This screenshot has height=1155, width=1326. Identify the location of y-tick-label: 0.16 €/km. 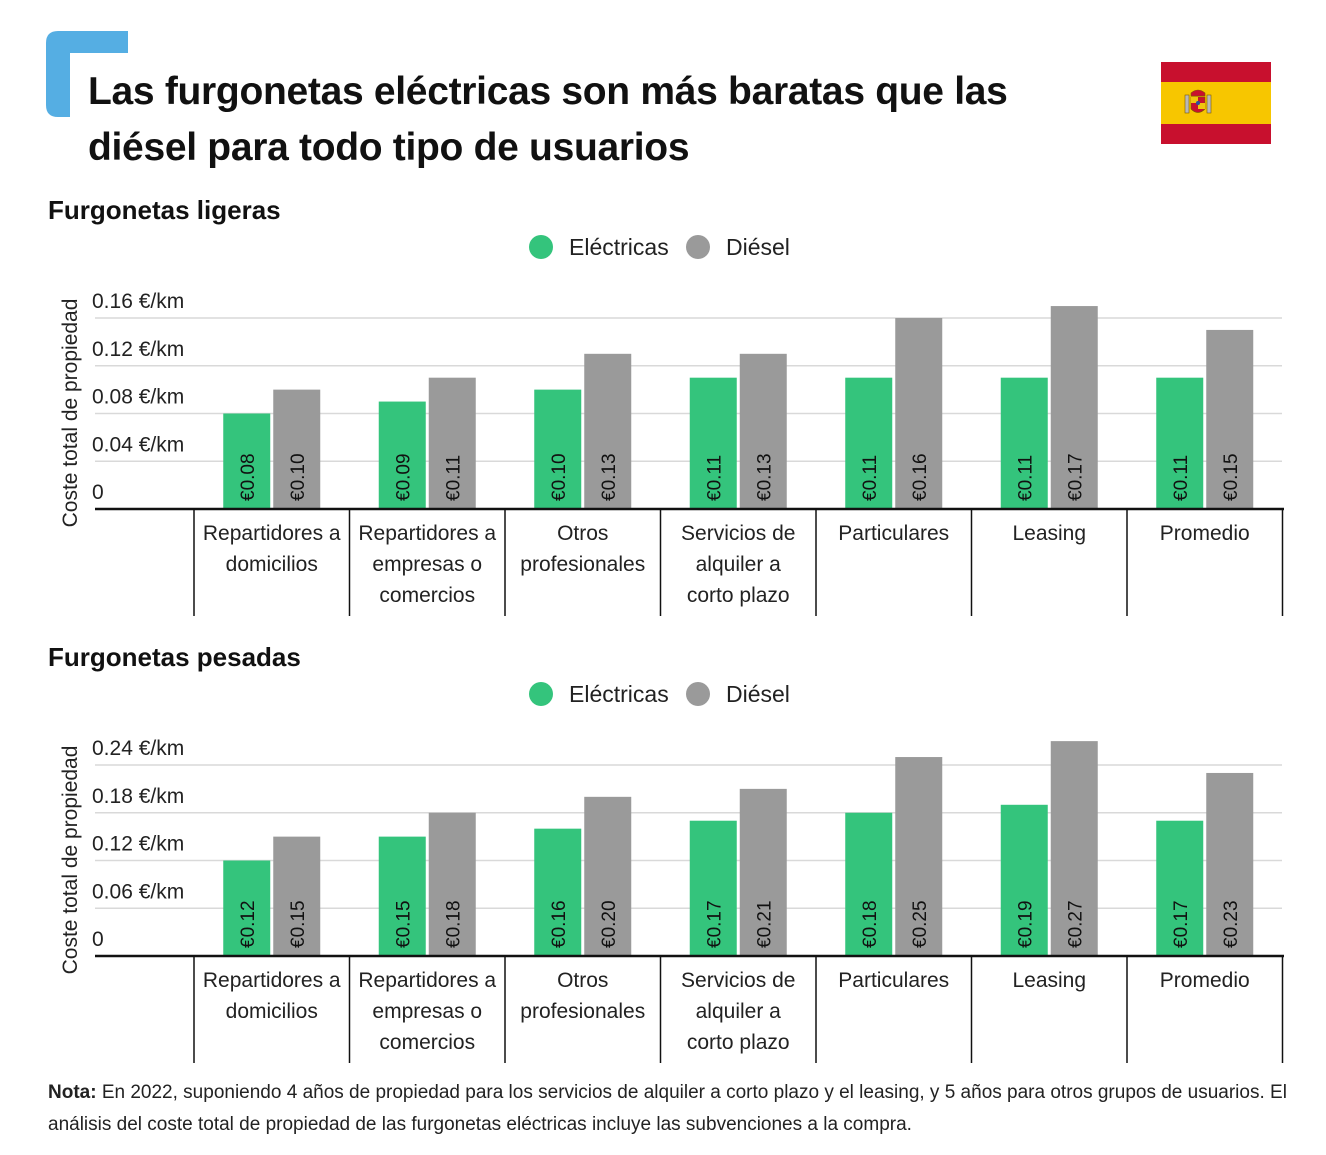
(138, 301).